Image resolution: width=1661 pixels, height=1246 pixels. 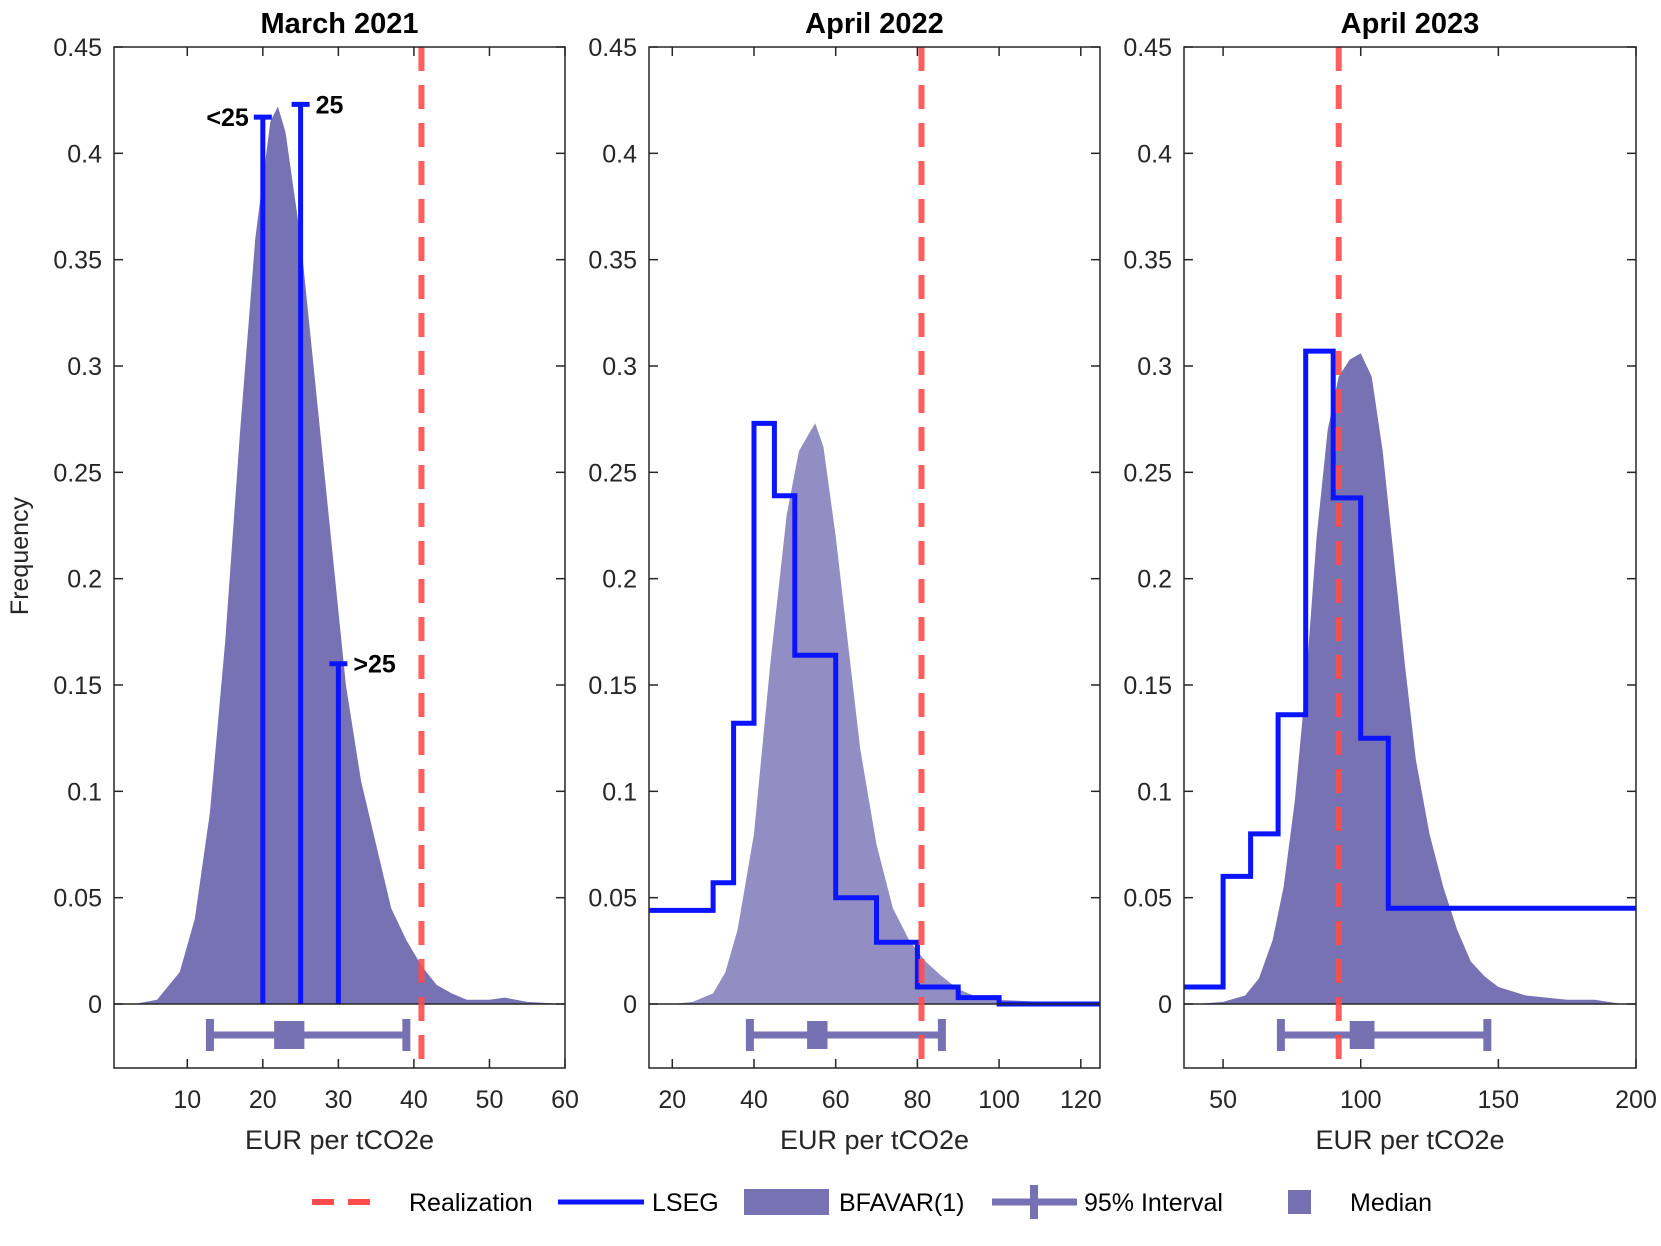 What do you see at coordinates (1299, 1202) in the screenshot?
I see `legend-median-swatch` at bounding box center [1299, 1202].